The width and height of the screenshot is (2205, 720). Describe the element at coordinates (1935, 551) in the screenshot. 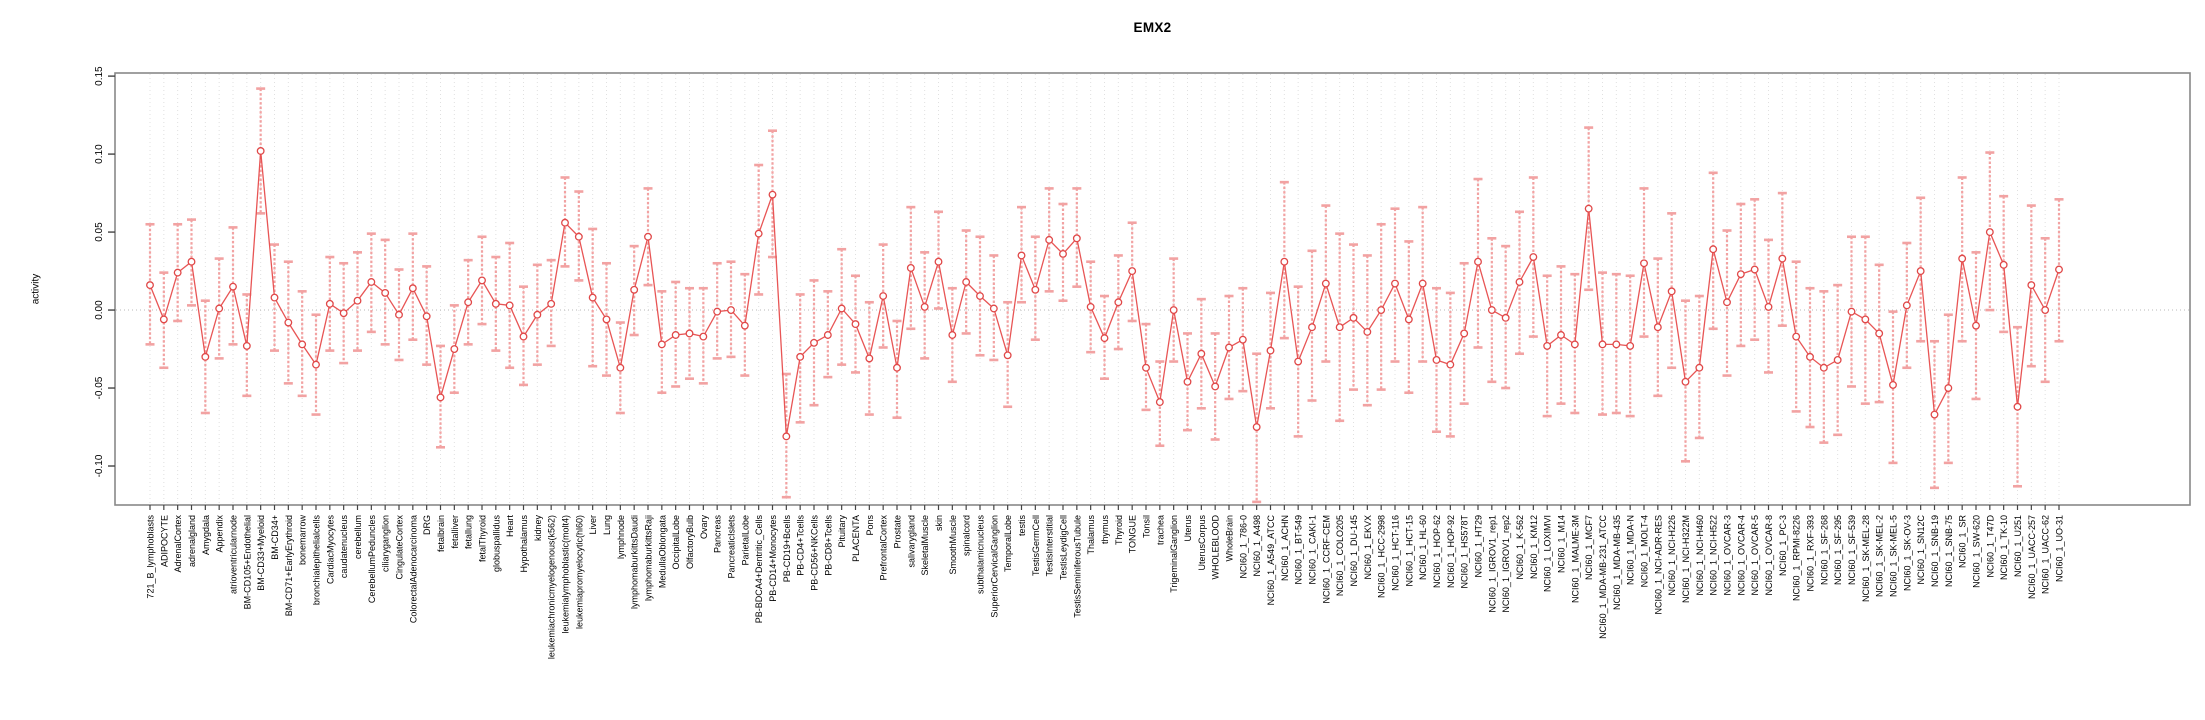

I see `x-tick-label: NCI60_1_SNB-19` at that location.